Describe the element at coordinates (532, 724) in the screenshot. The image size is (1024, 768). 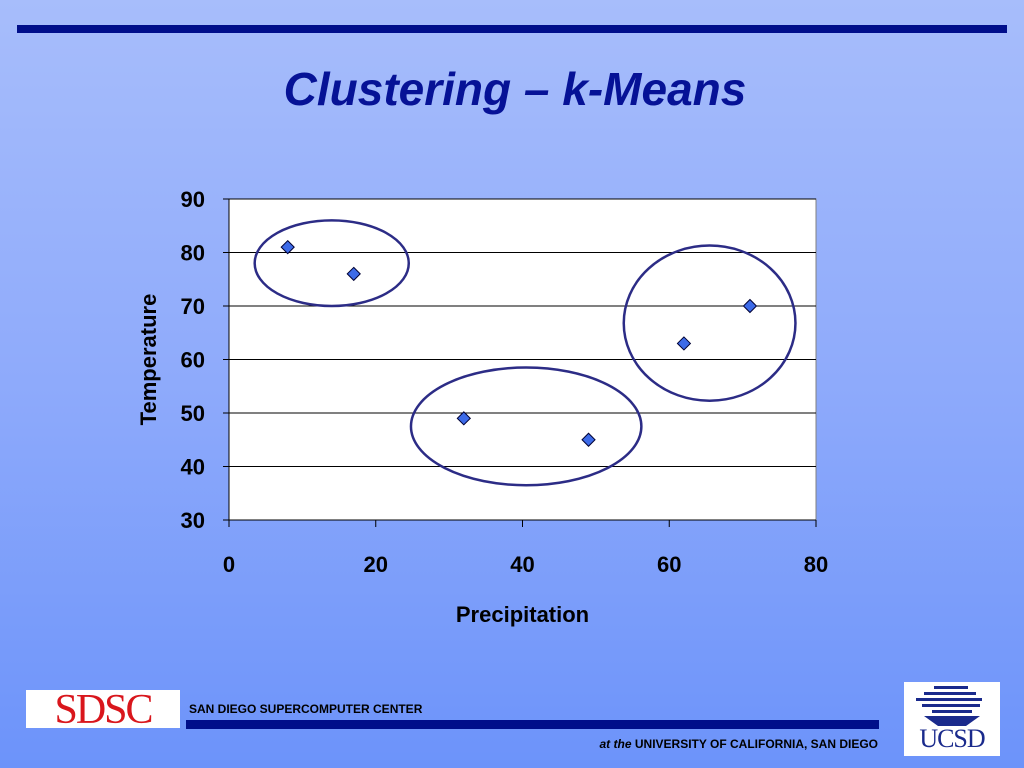
I see `footer-rule` at that location.